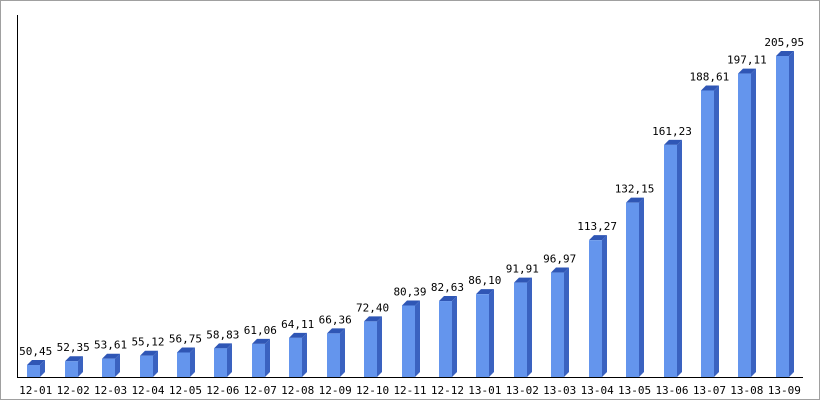  I want to click on data-label-12-08: 64,11, so click(297, 324).